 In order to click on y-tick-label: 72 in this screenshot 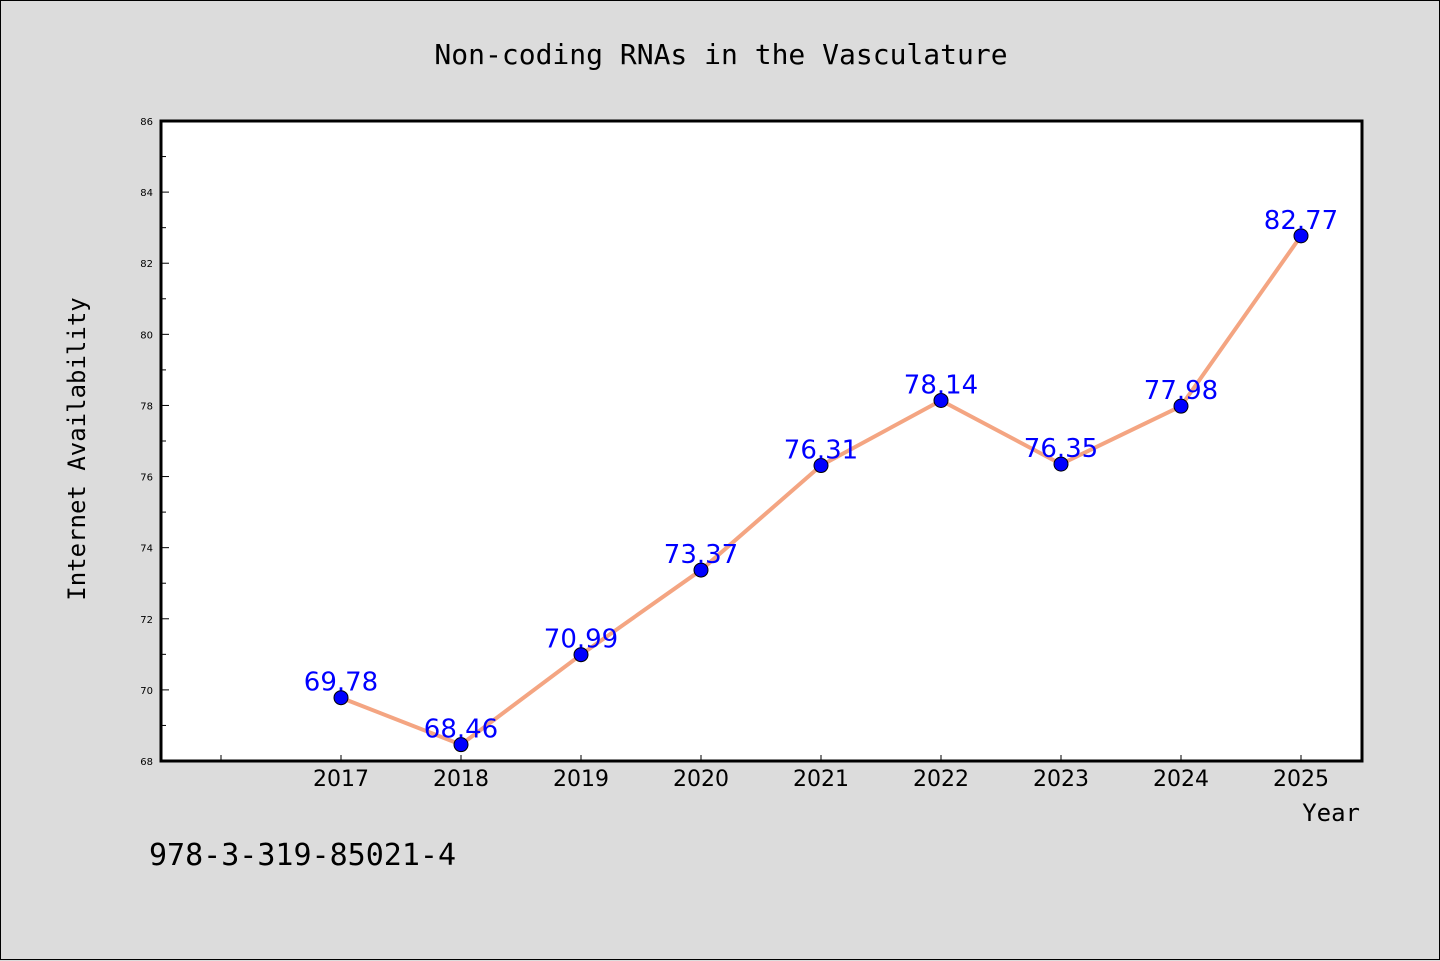, I will do `click(146, 620)`.